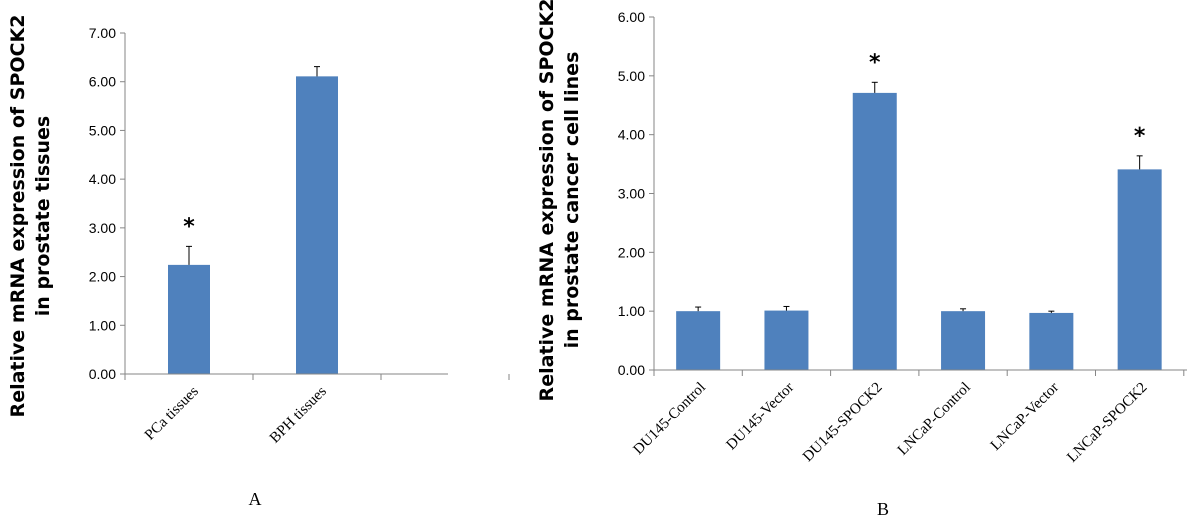 This screenshot has height=529, width=1200. Describe the element at coordinates (572, 200) in the screenshot. I see `y-axis-title-line2: in prostate cancer cell lines` at that location.